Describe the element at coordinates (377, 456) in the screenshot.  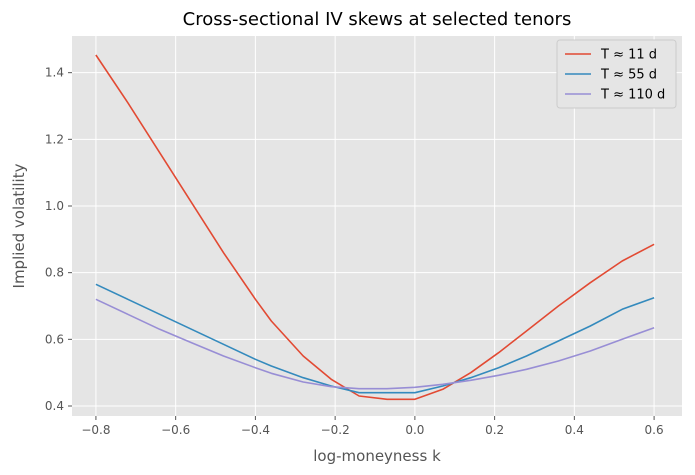
I see `x-axis-label: log-moneyness k` at that location.